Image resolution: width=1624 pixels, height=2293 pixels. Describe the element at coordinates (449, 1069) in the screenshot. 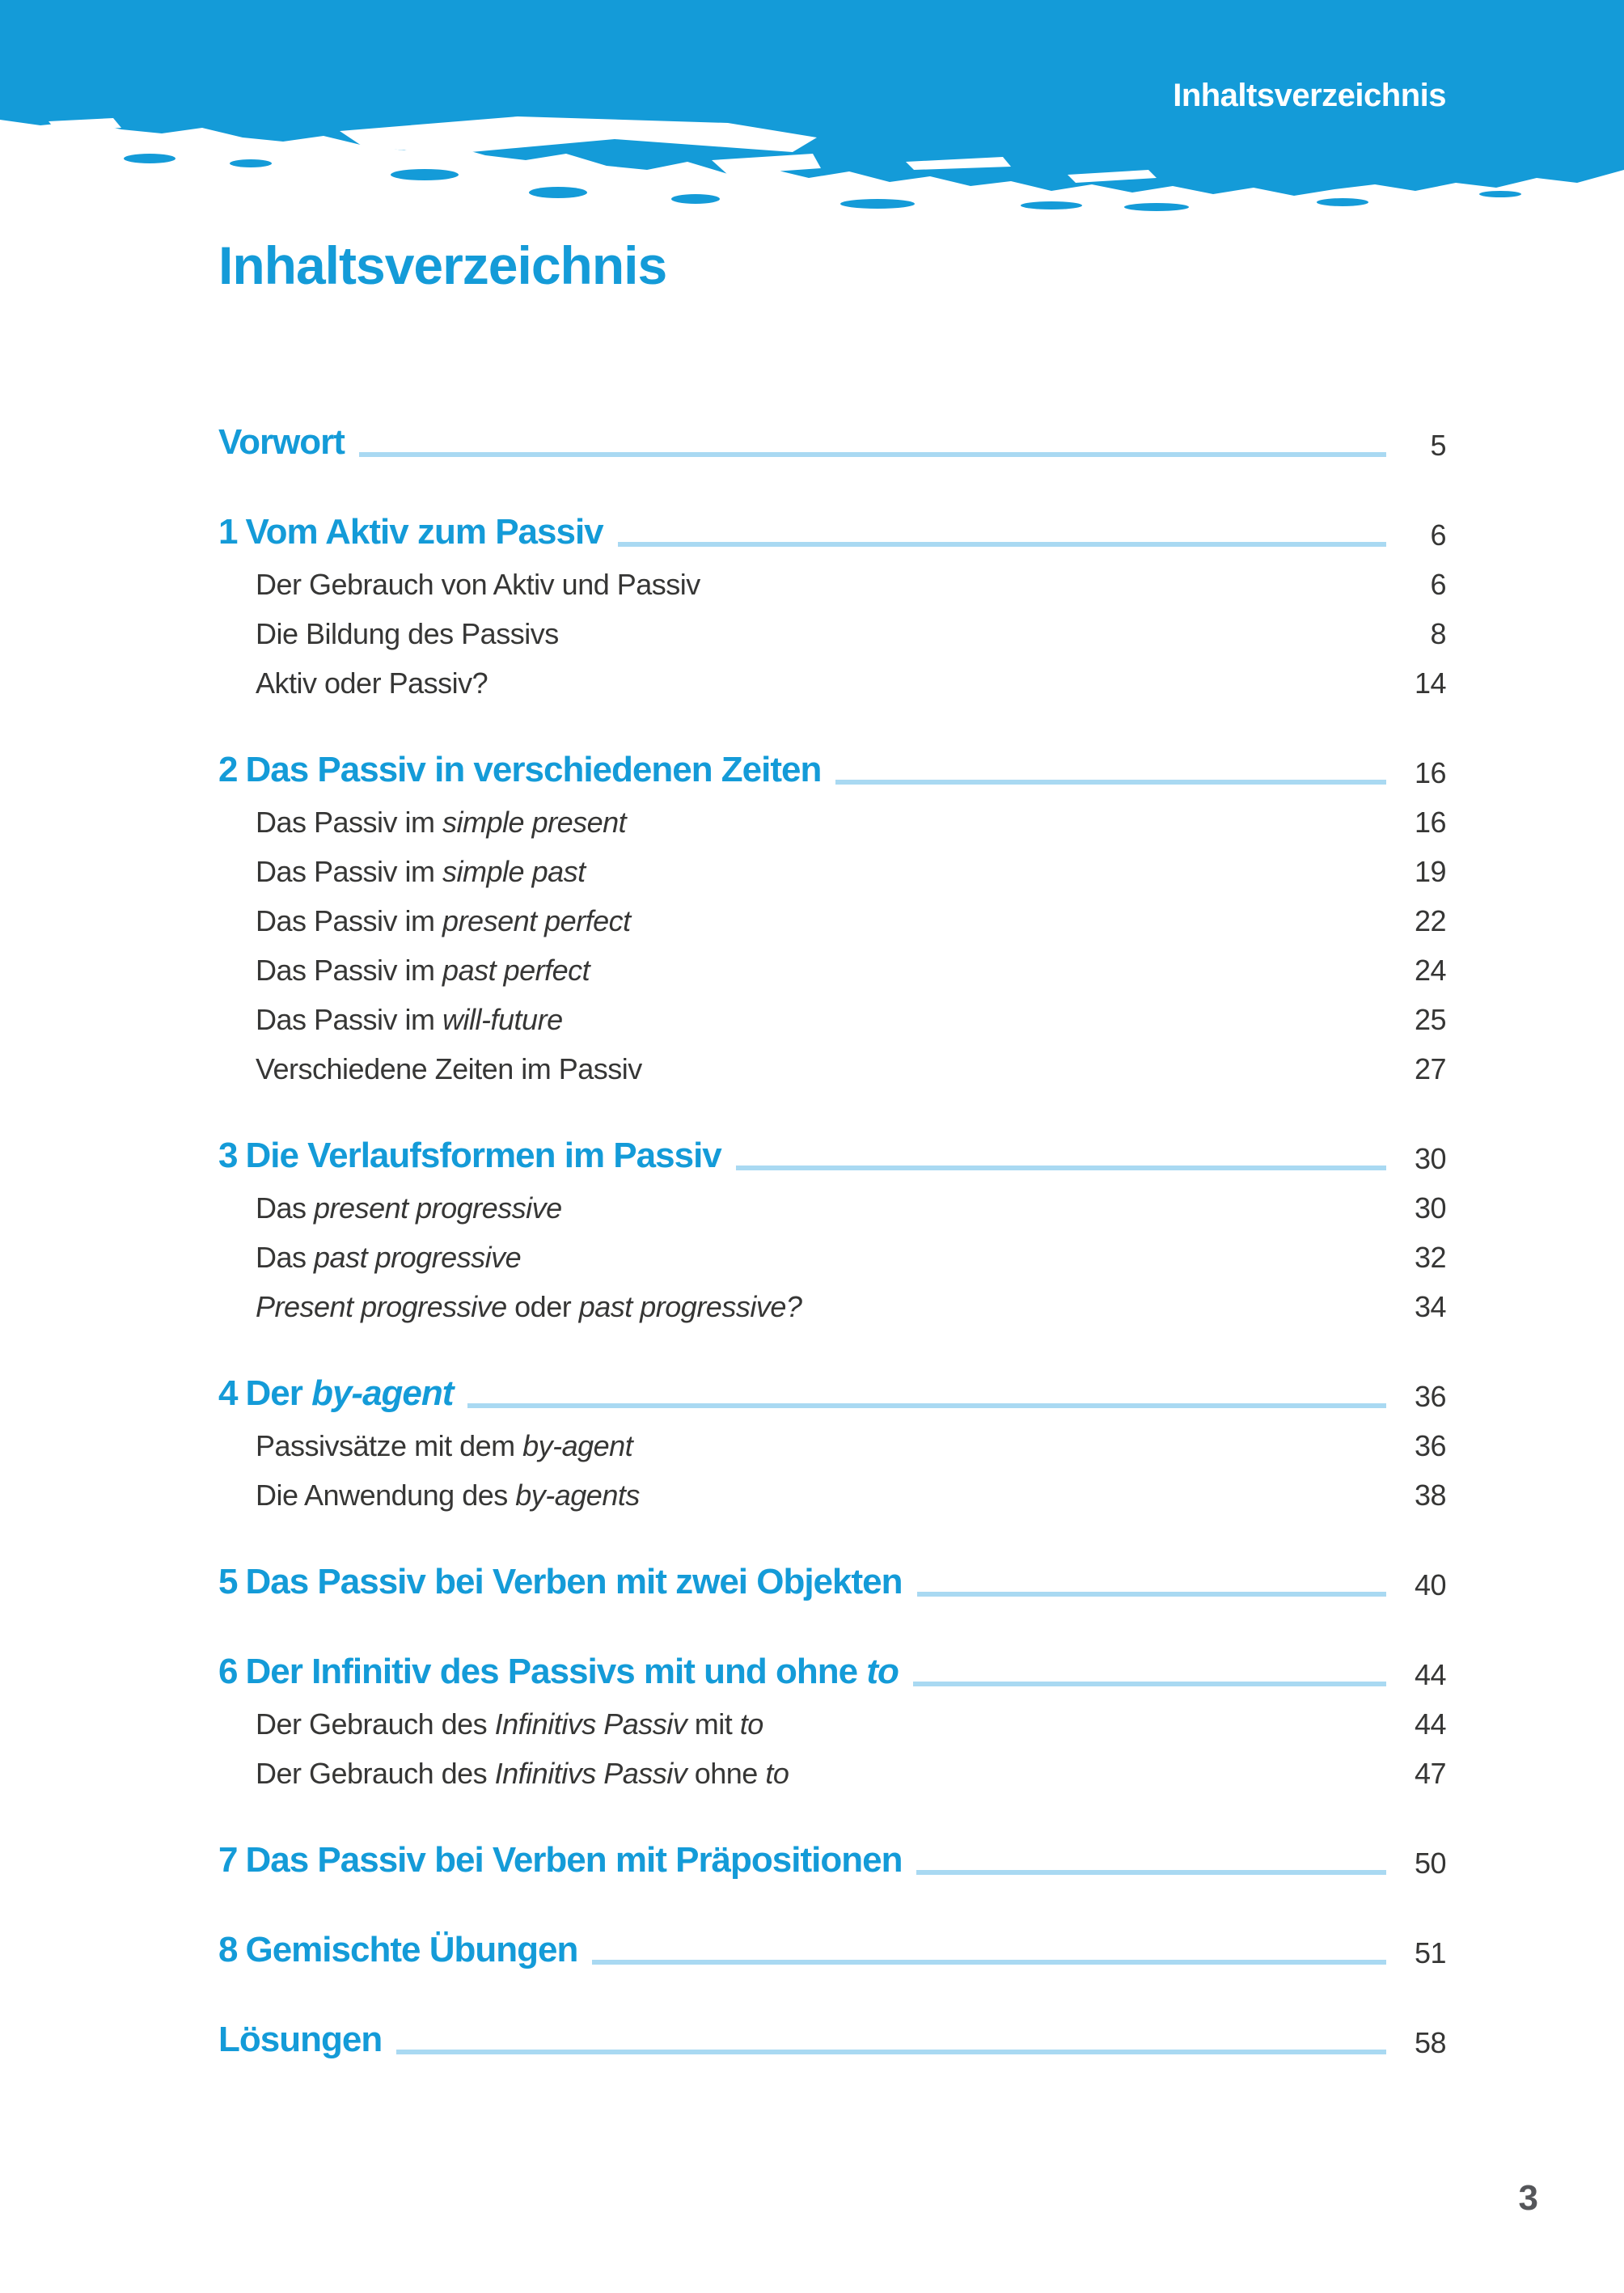

I see `toc-entry-label: Verschiedene Zeiten im Passiv` at that location.